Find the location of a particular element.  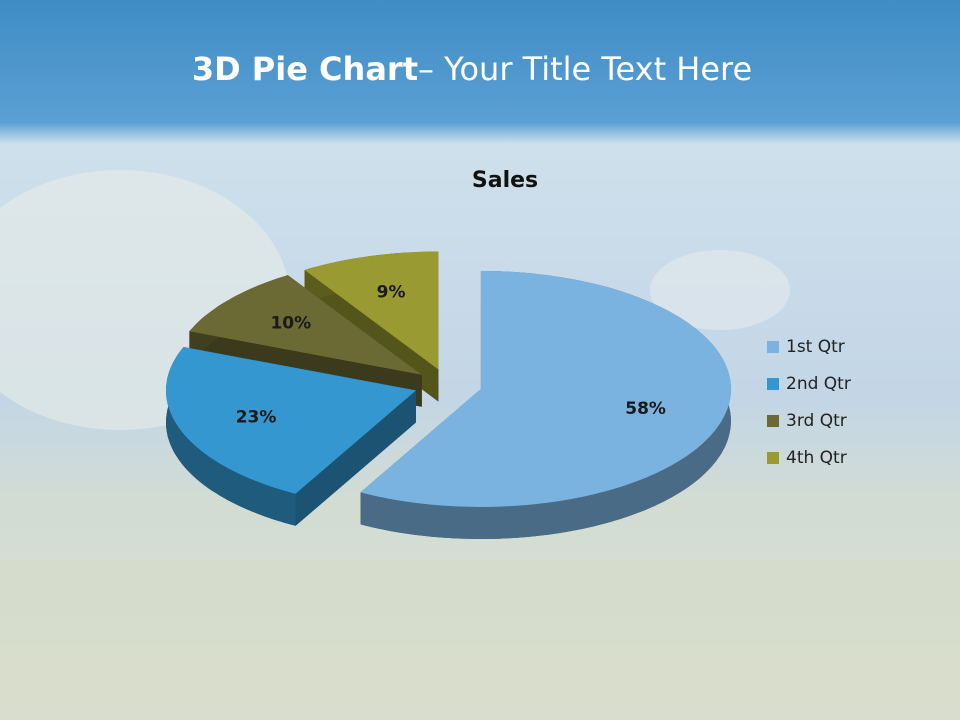

legend: 1st Qtr 2nd Qtr 3rd Qtr 4th Qtr is located at coordinates (809, 402).